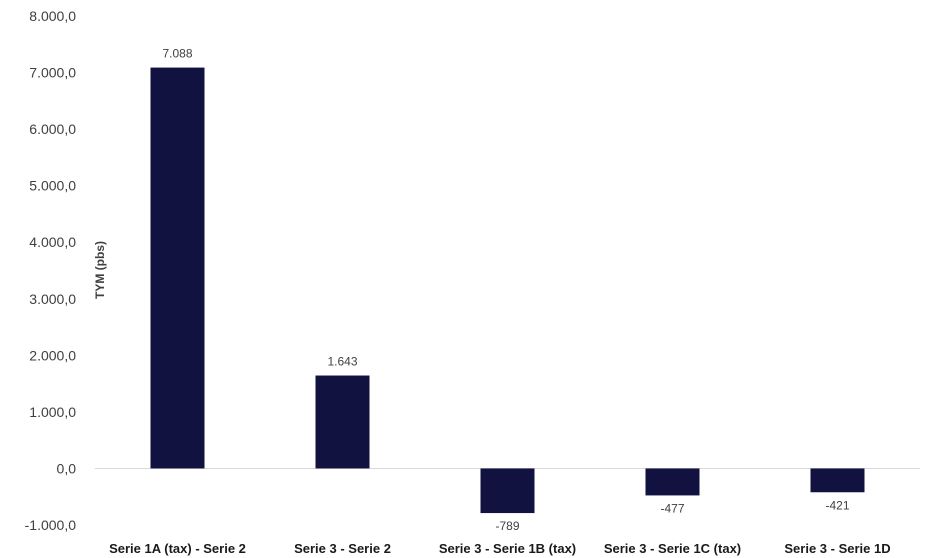 The width and height of the screenshot is (931, 558). What do you see at coordinates (837, 548) in the screenshot?
I see `x-category-label: Serie 3 - Serie 1D` at bounding box center [837, 548].